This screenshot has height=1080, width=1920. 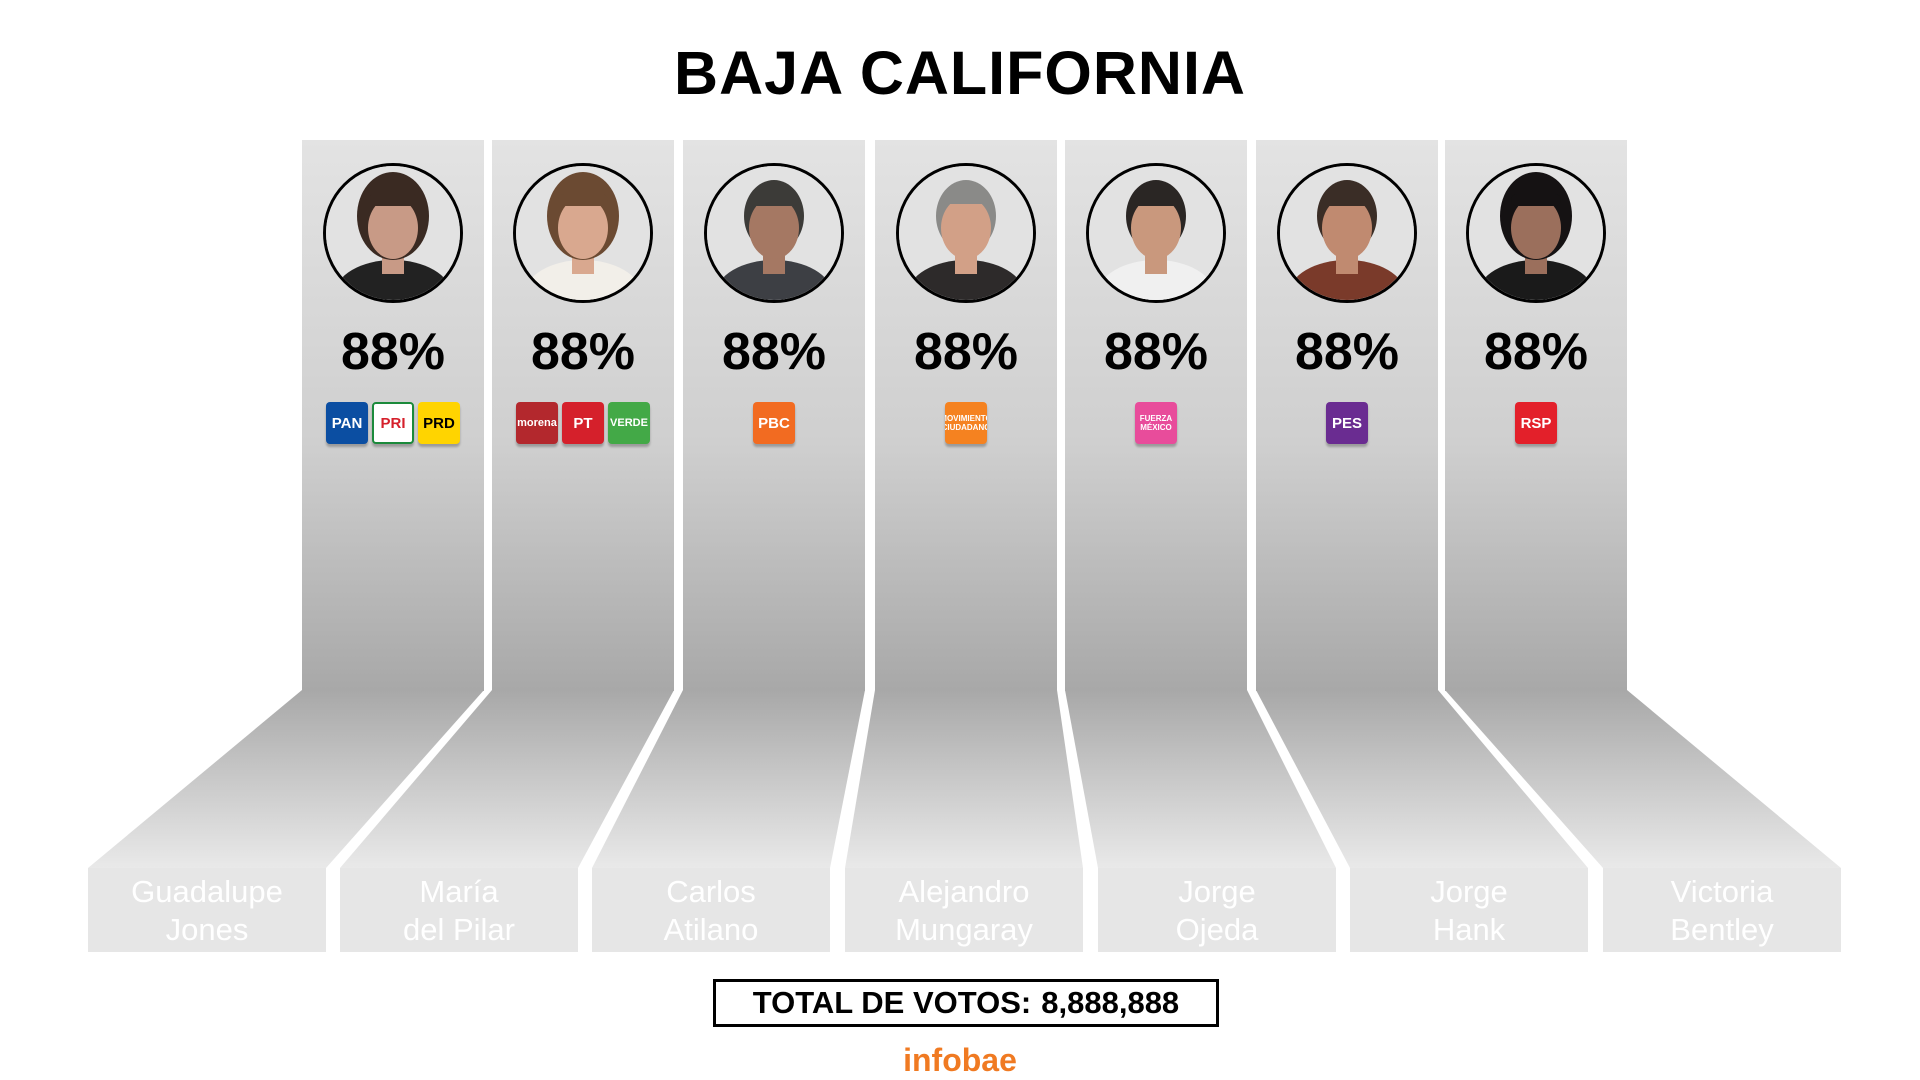 I want to click on candidate-name: Jorge Hank, so click(x=1469, y=911).